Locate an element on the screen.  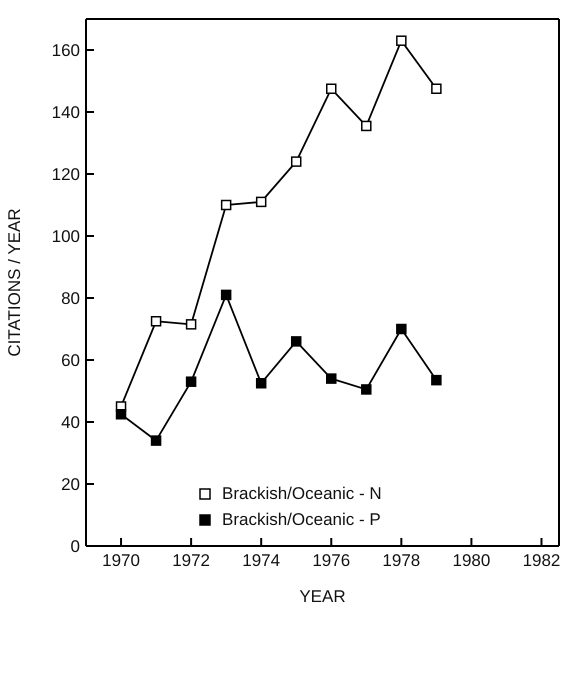
y-tick-label: 80 is located at coordinates (70, 298).